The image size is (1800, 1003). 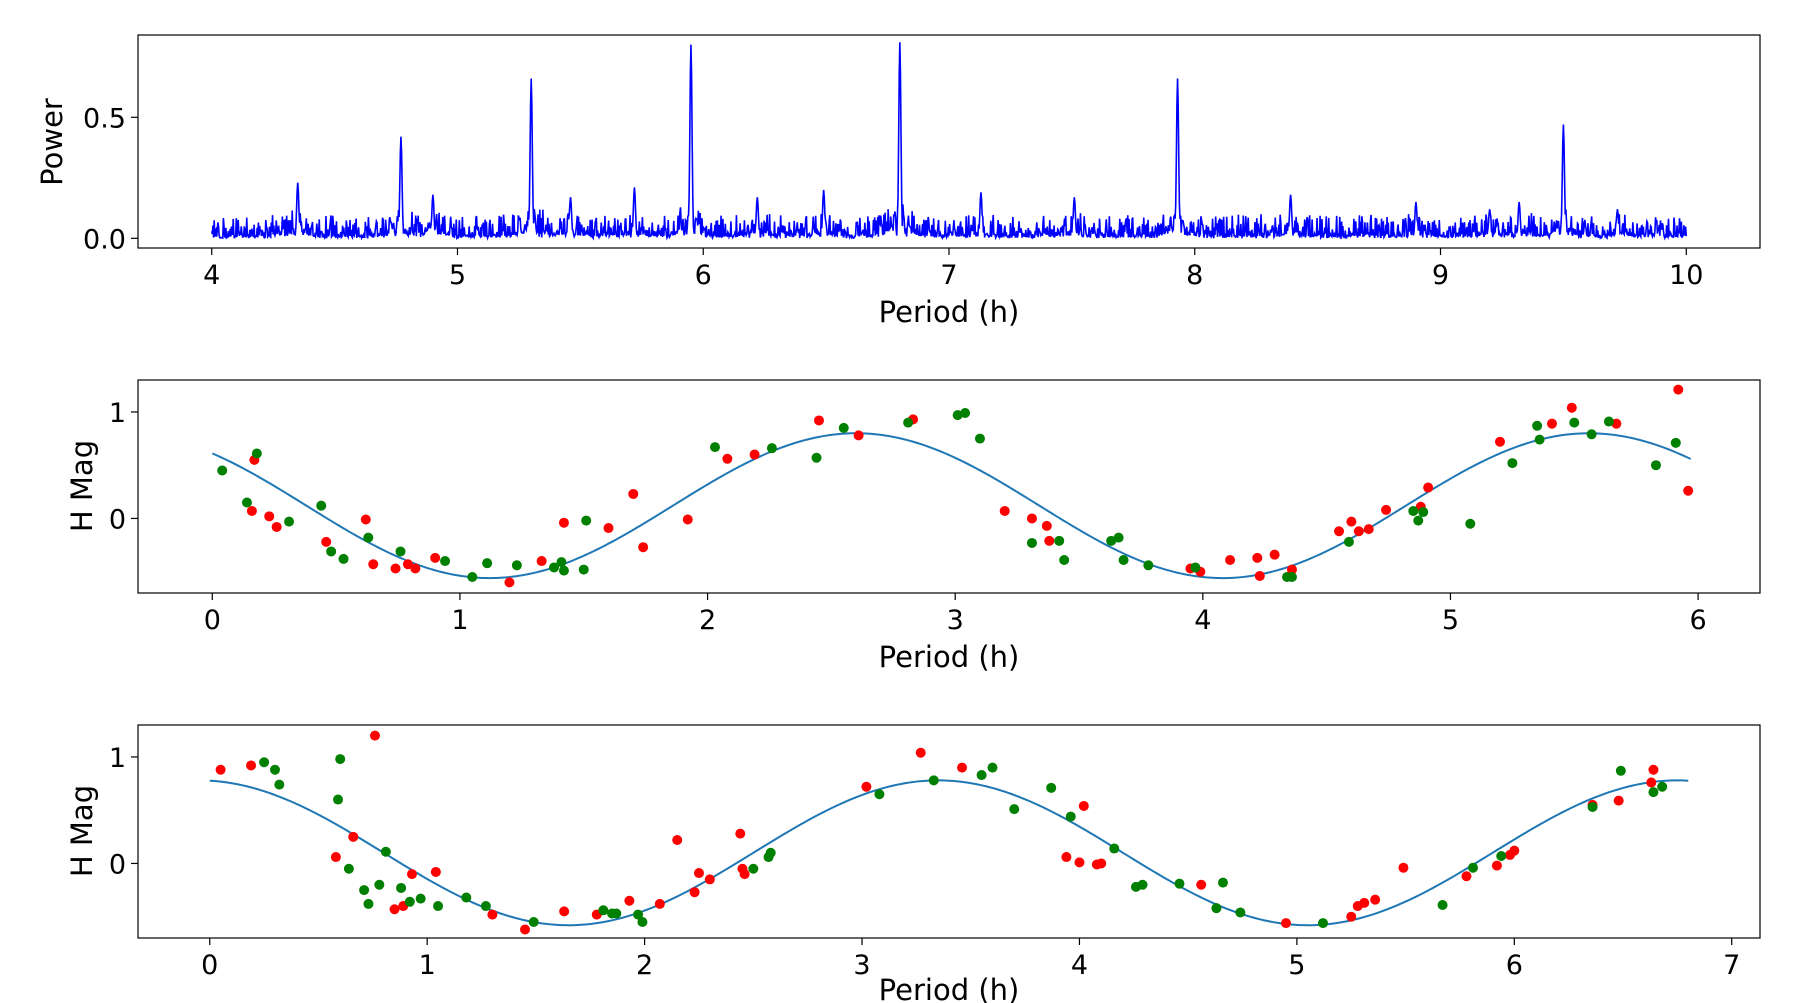 What do you see at coordinates (1450, 620) in the screenshot?
I see `lightcurve-1-x-tick-label: 5` at bounding box center [1450, 620].